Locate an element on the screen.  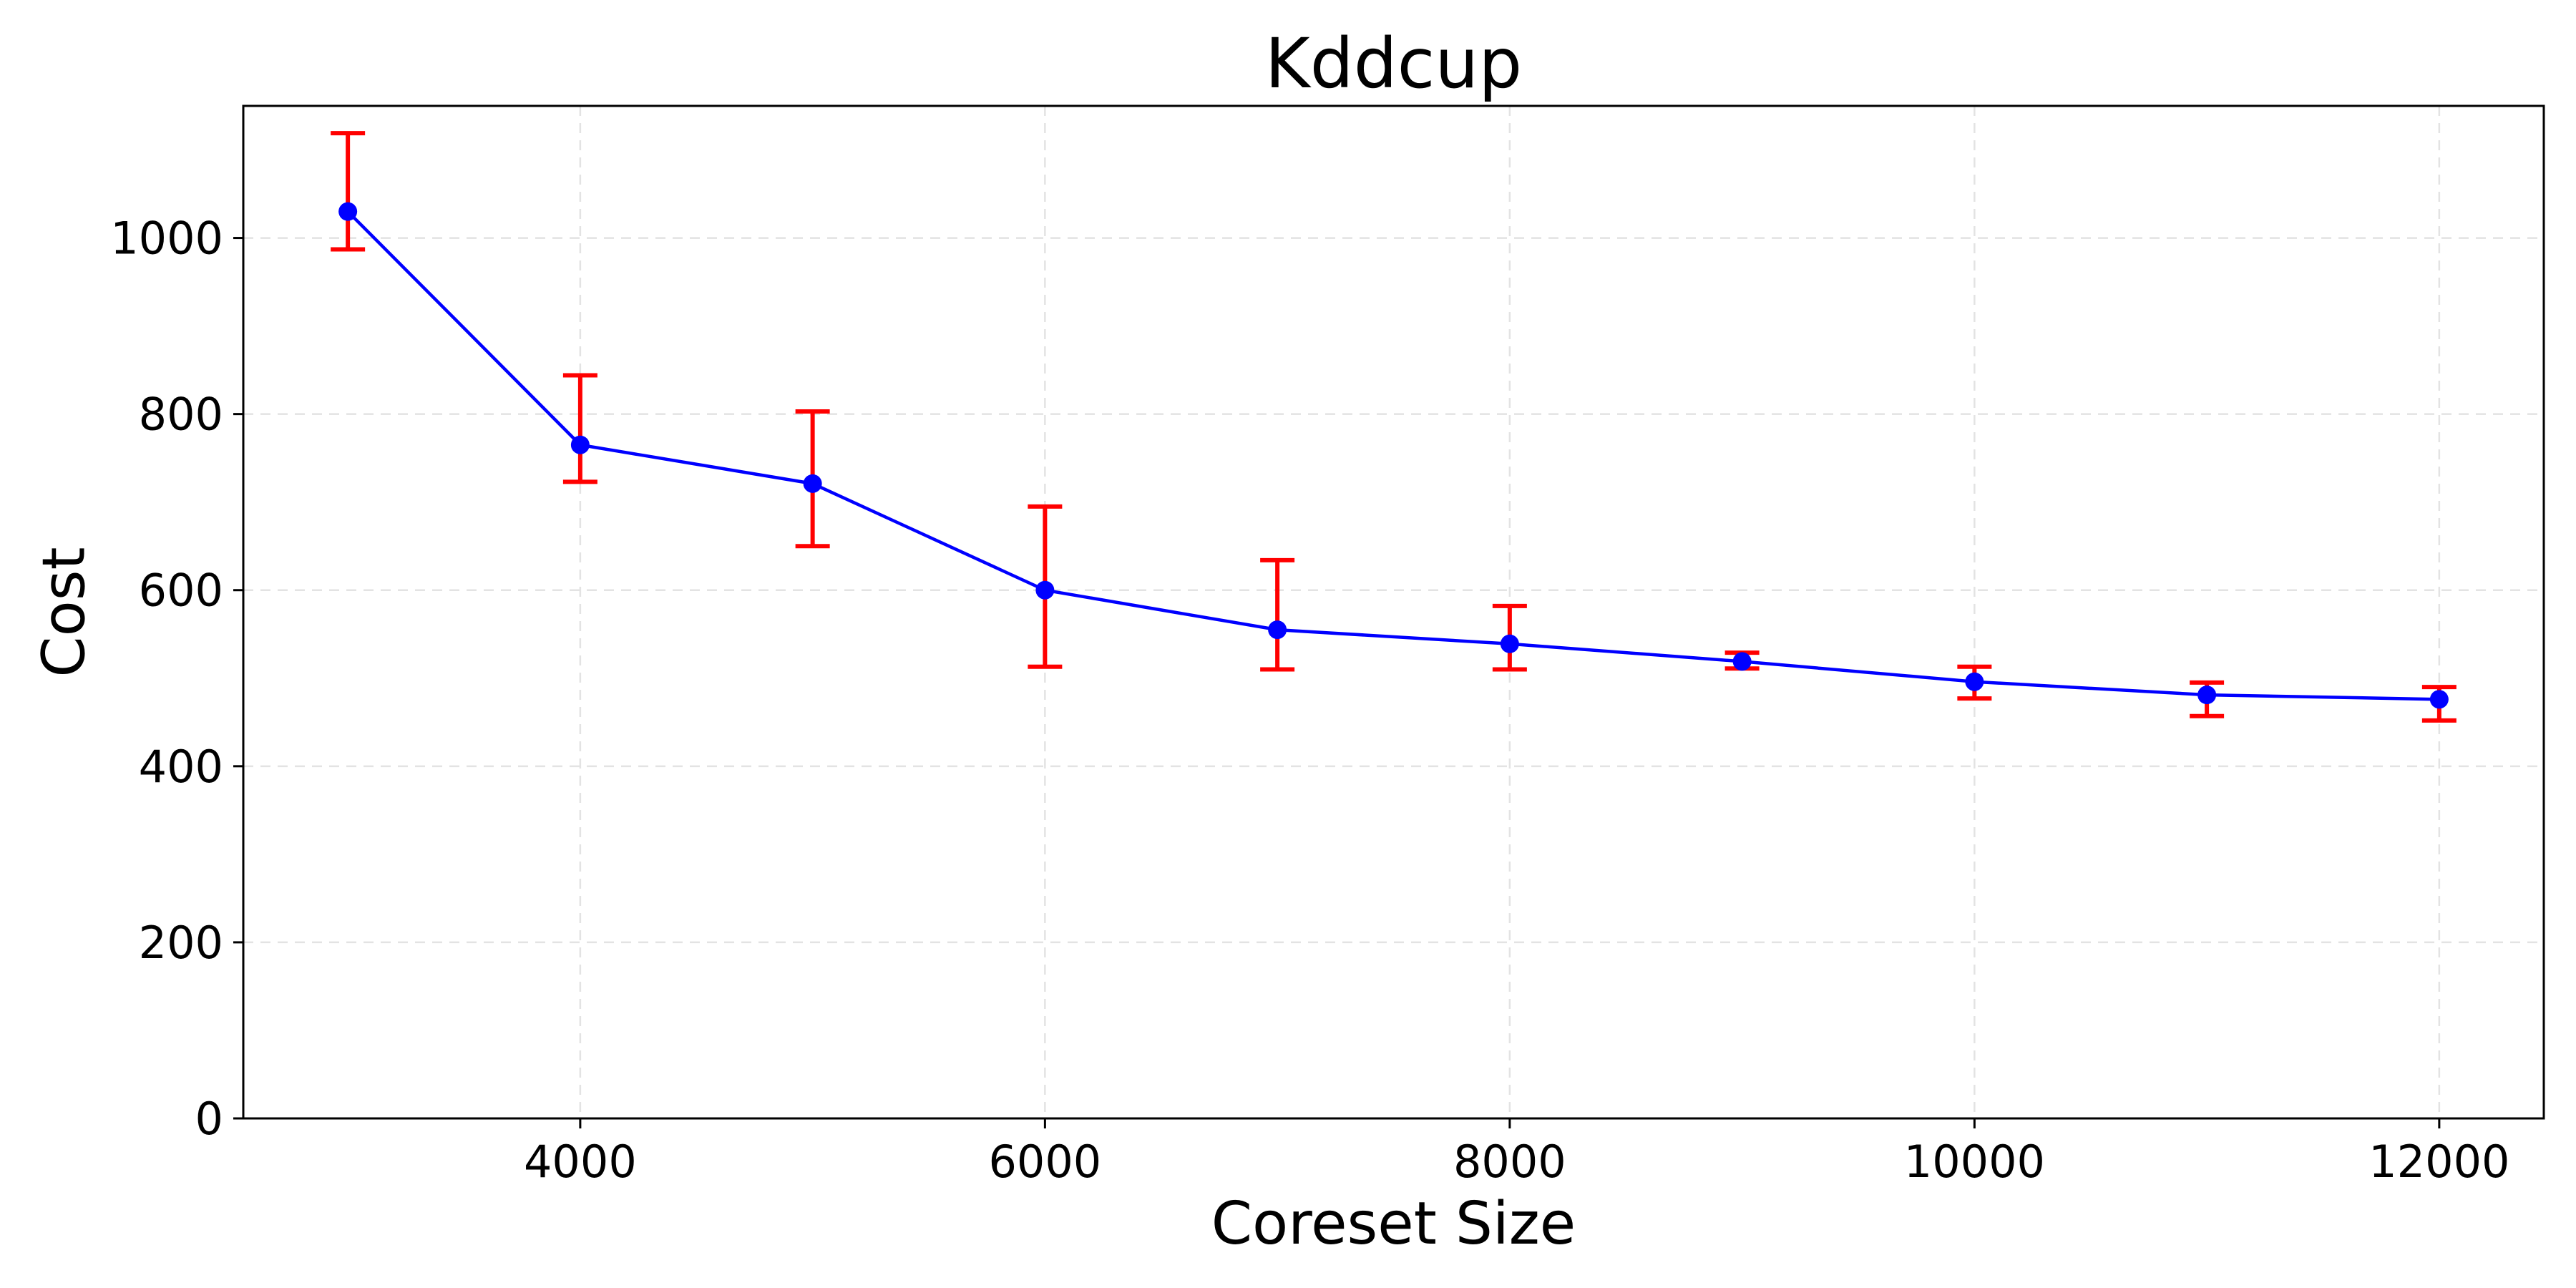
y-axis-label: Cost is located at coordinates (65, 612).